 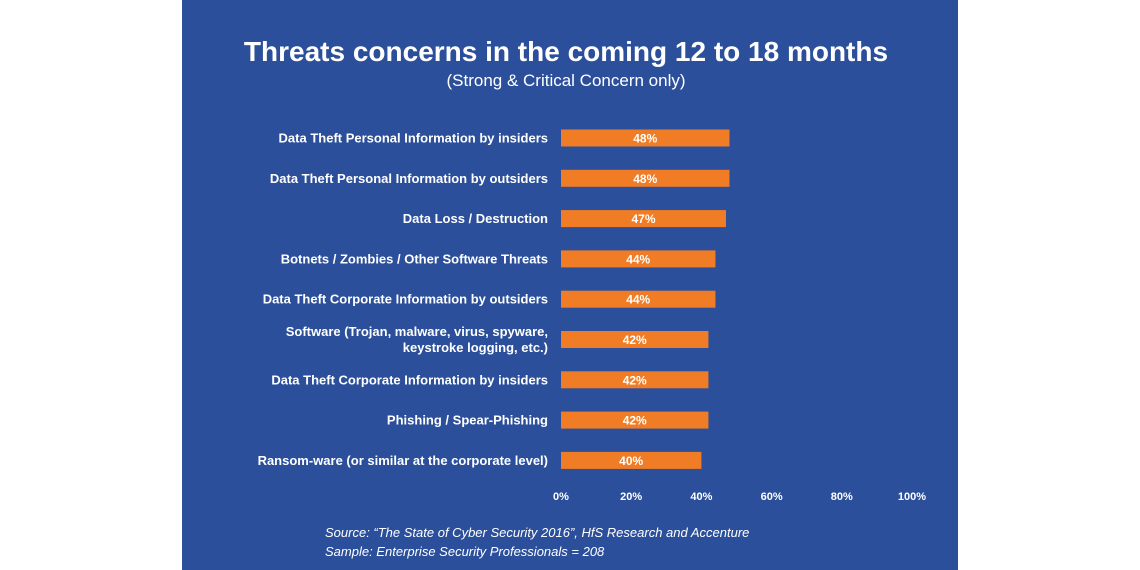 I want to click on x-tick-label: 20%, so click(x=631, y=497).